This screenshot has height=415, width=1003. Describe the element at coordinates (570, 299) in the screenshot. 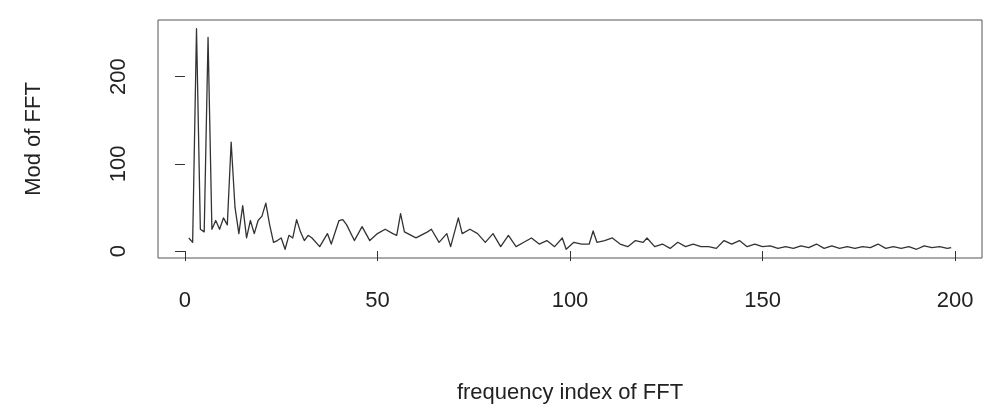

I see `x-tick-label: 100` at that location.